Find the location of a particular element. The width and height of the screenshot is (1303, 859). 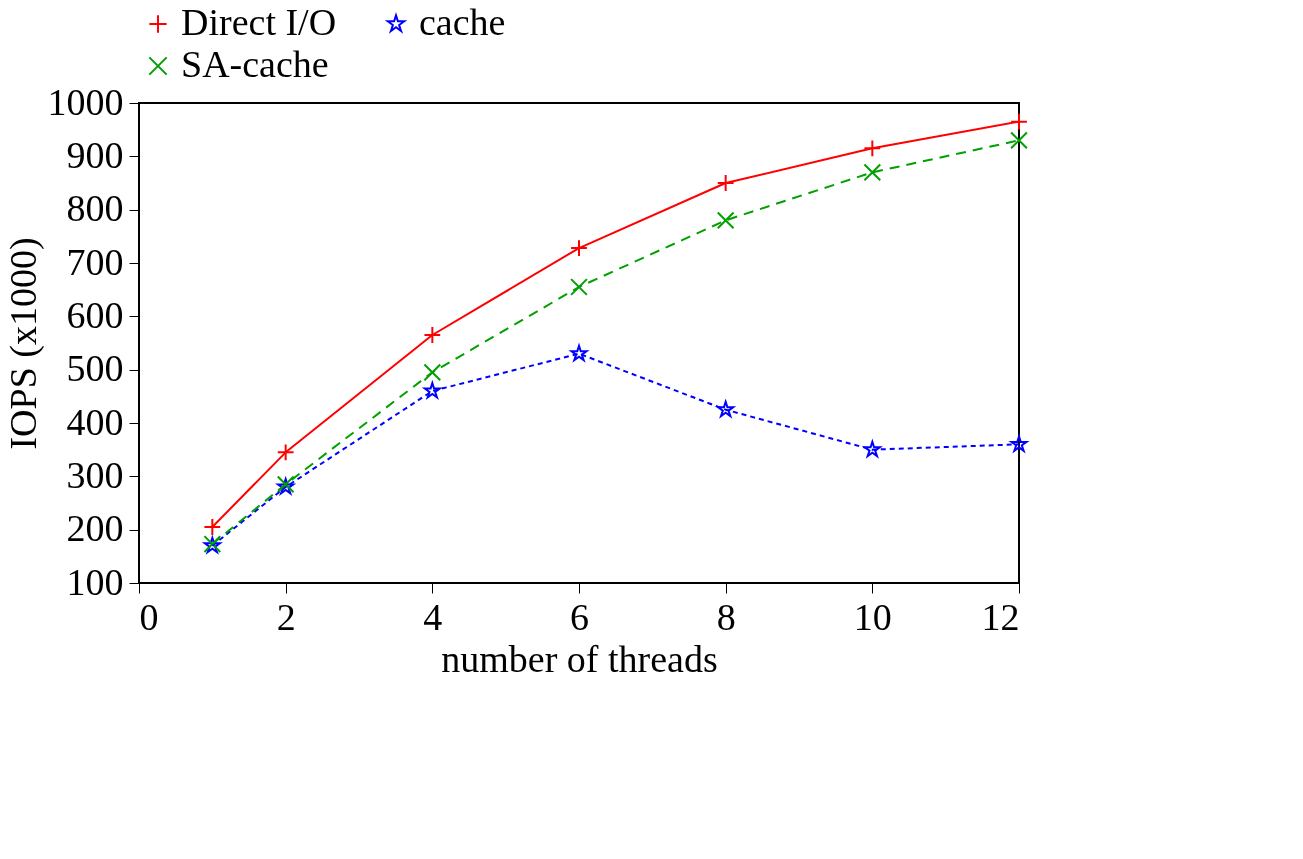

x-tick-label: 0 is located at coordinates (149, 616).